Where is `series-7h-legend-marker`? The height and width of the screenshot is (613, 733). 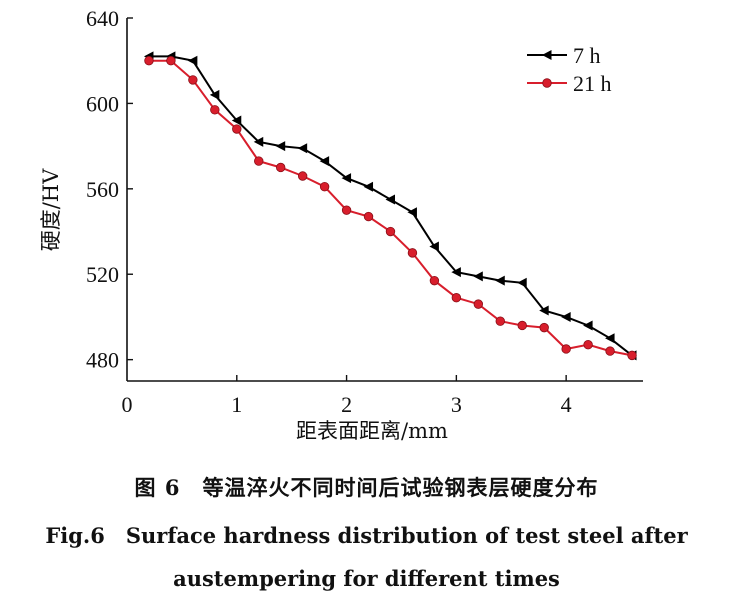 series-7h-legend-marker is located at coordinates (547, 55).